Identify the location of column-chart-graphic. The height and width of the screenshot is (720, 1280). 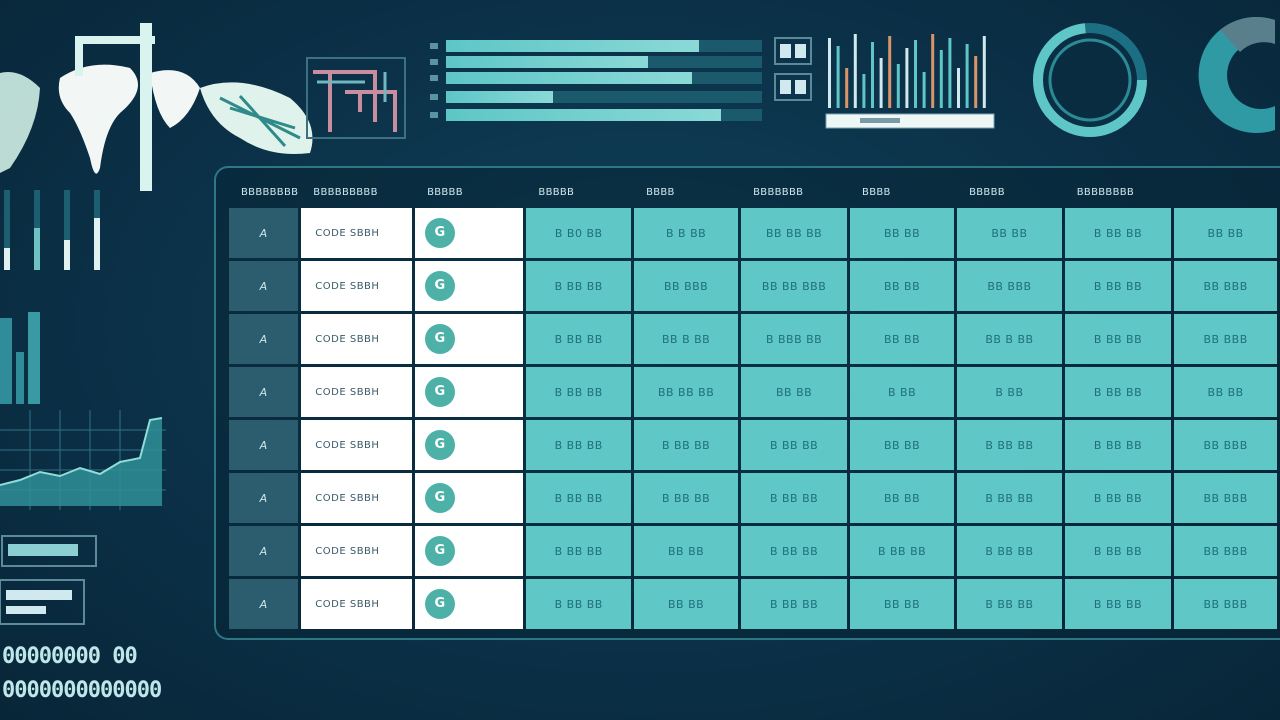
(910, 81).